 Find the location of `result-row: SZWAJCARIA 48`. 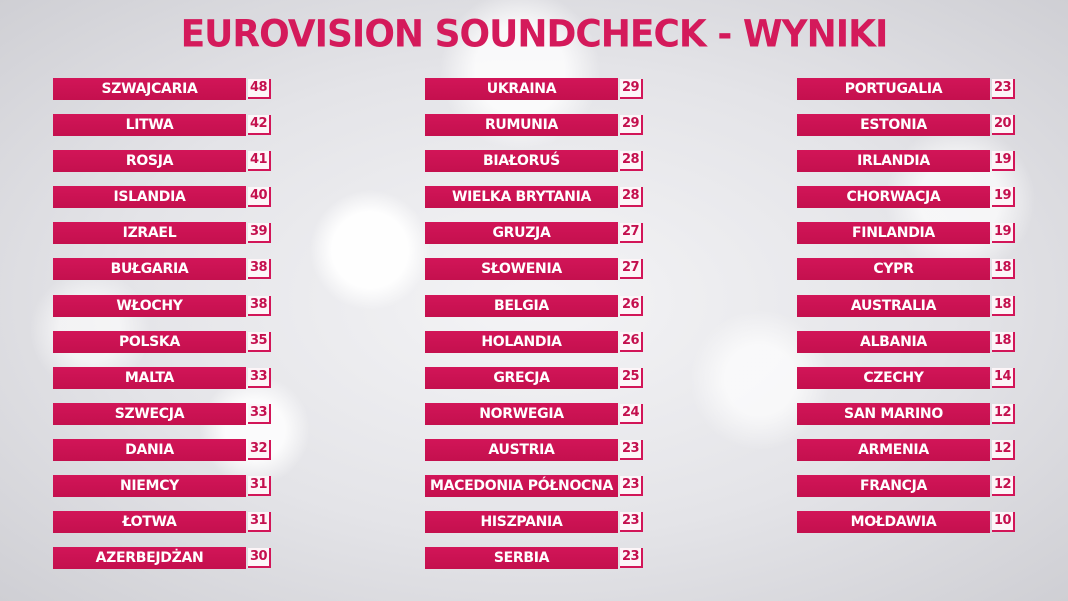

result-row: SZWAJCARIA 48 is located at coordinates (162, 89).